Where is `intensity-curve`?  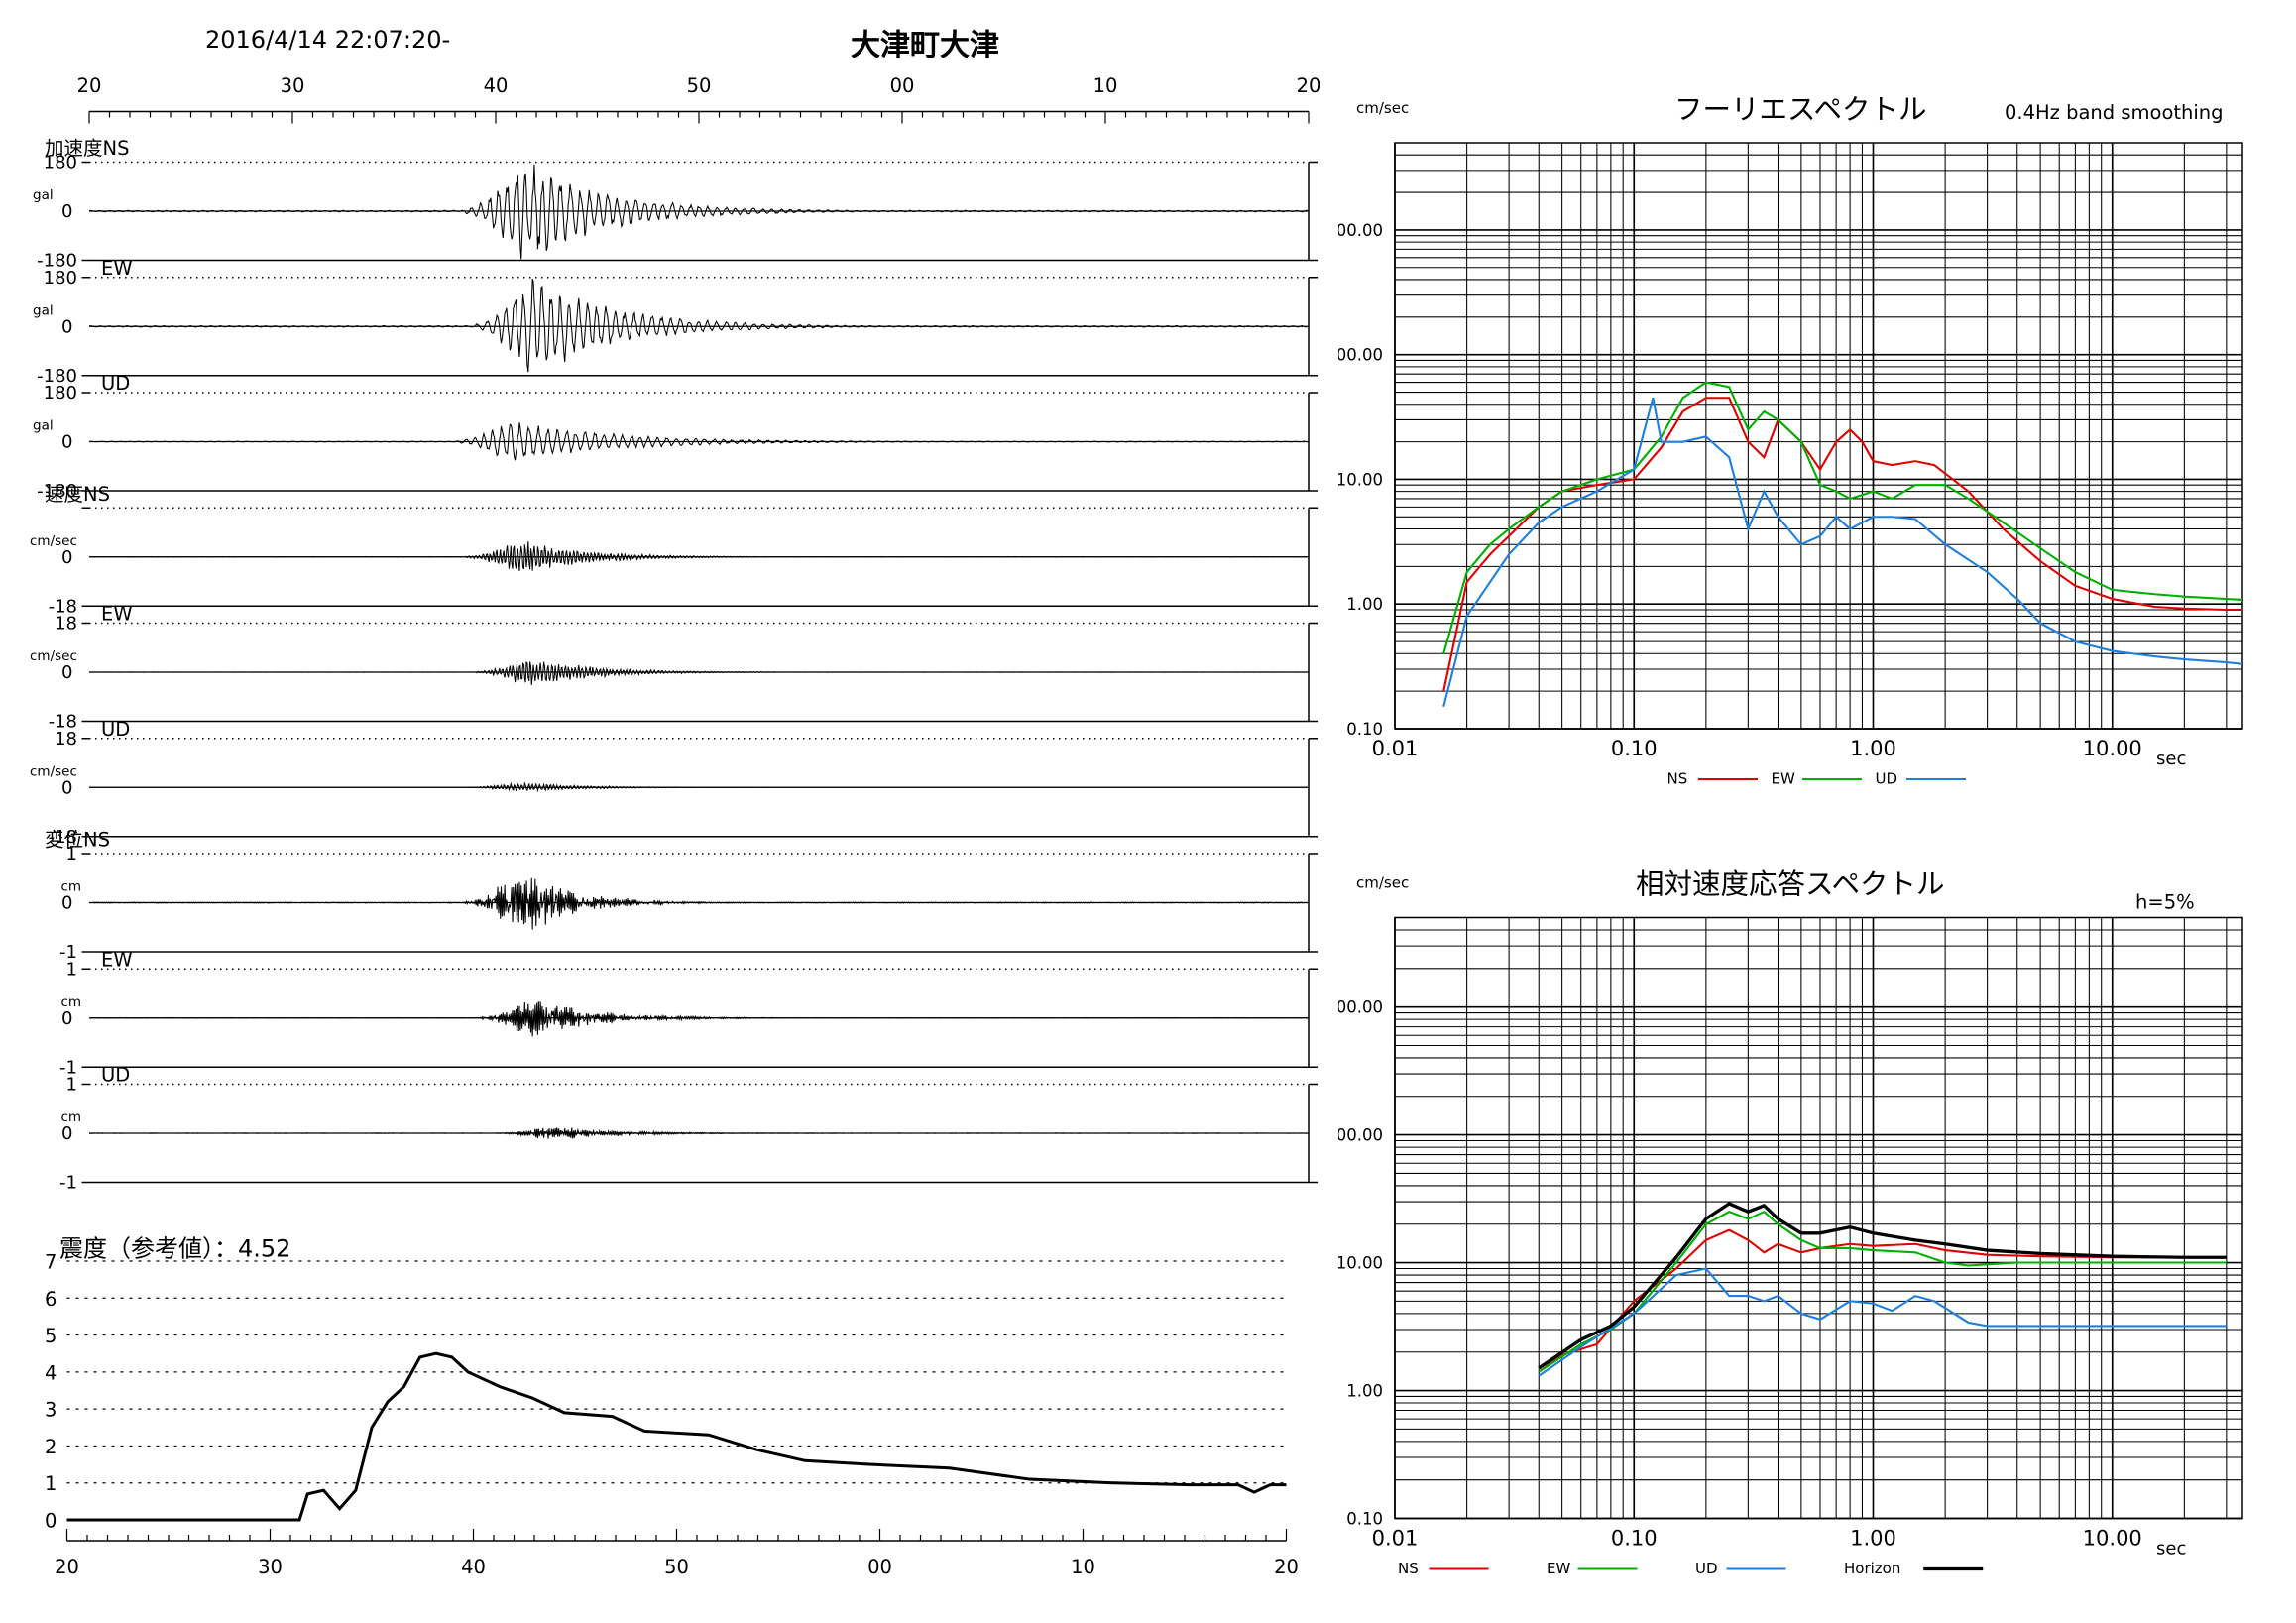 intensity-curve is located at coordinates (677, 1436).